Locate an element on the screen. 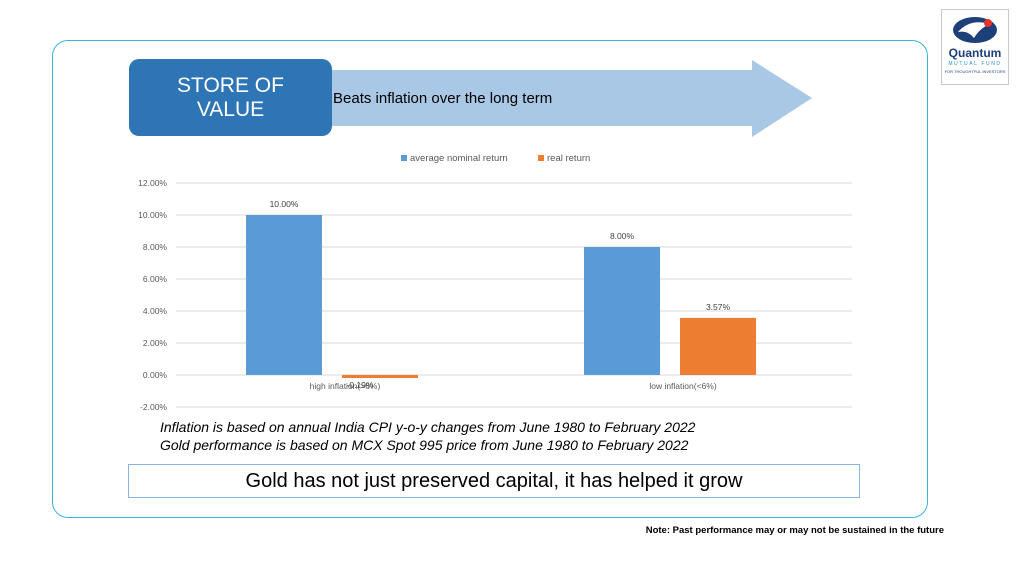  y-tick-label: -2.00% is located at coordinates (153, 407).